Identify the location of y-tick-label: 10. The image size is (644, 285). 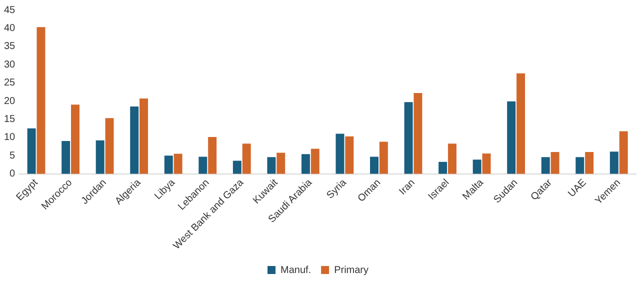
(10, 138).